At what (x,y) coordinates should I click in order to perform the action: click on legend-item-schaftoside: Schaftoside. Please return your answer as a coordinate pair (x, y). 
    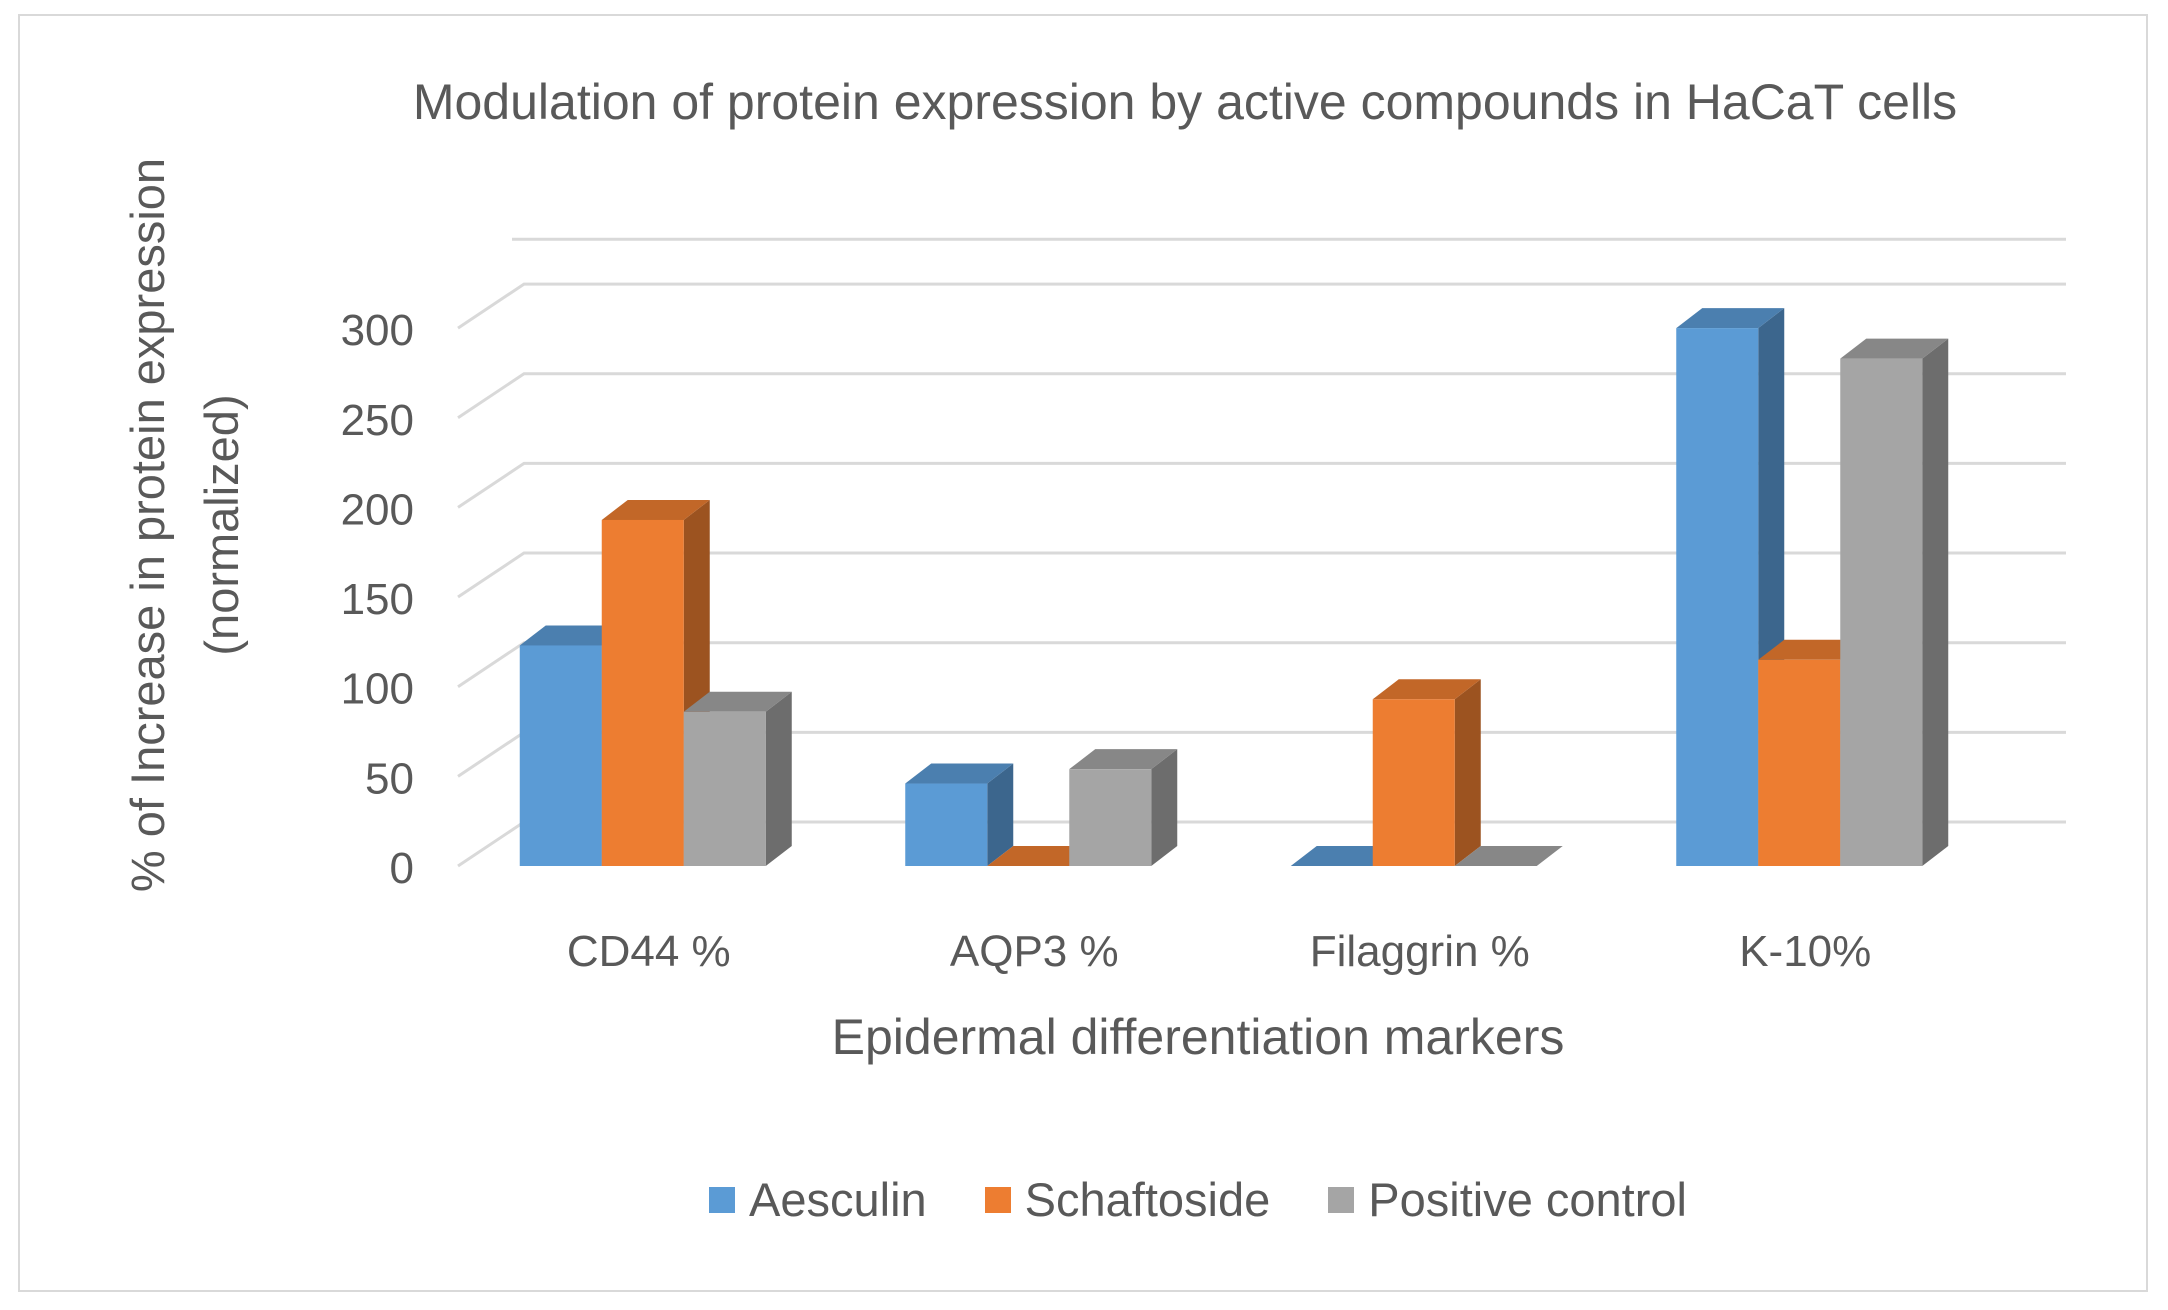
    Looking at the image, I should click on (1127, 1199).